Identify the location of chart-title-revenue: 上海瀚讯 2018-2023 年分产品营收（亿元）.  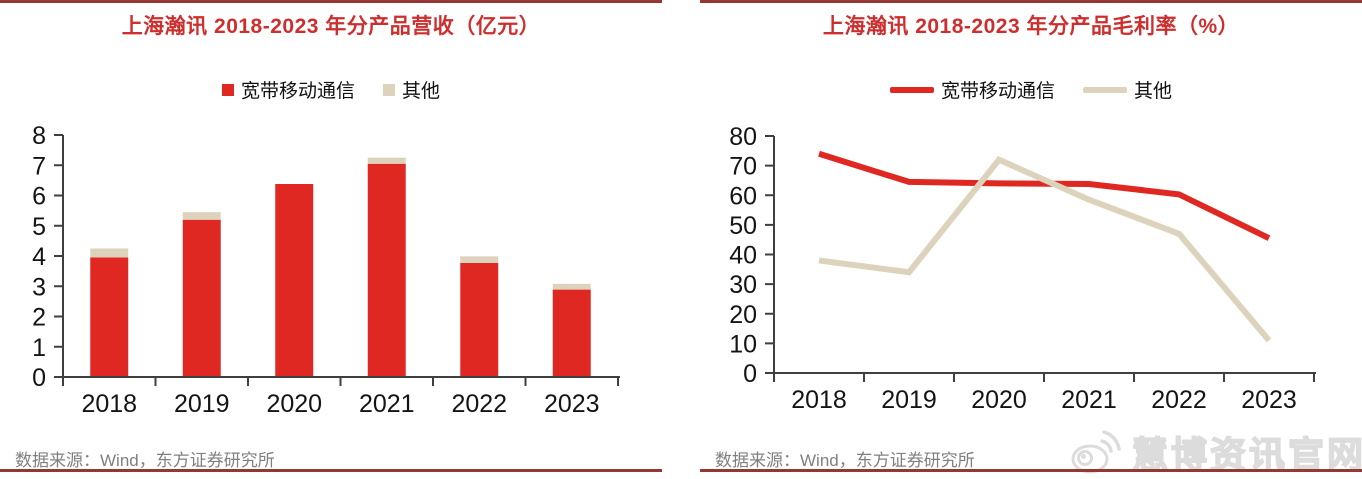
(331, 26).